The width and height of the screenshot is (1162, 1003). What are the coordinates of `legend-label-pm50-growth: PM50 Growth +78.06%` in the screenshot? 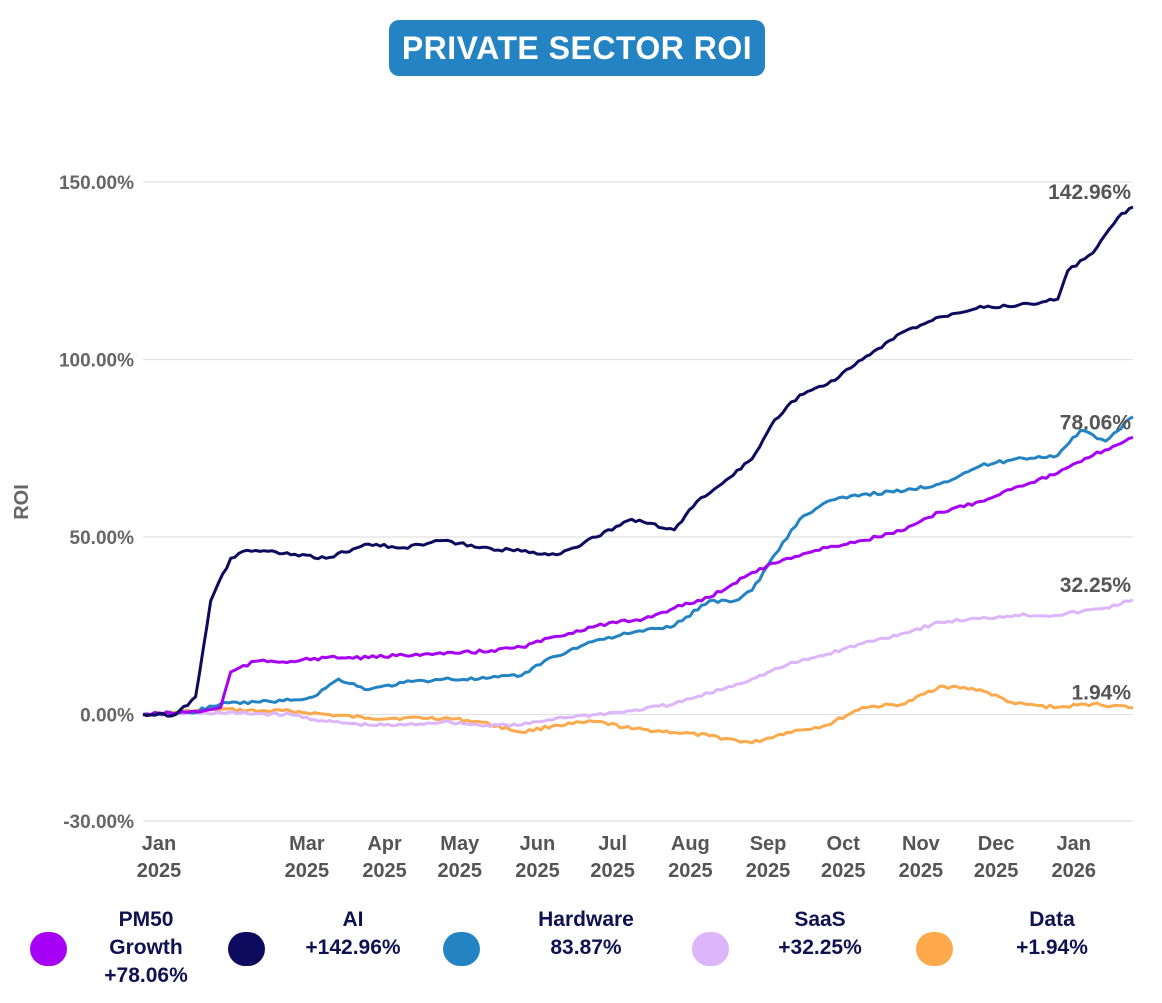 It's located at (146, 947).